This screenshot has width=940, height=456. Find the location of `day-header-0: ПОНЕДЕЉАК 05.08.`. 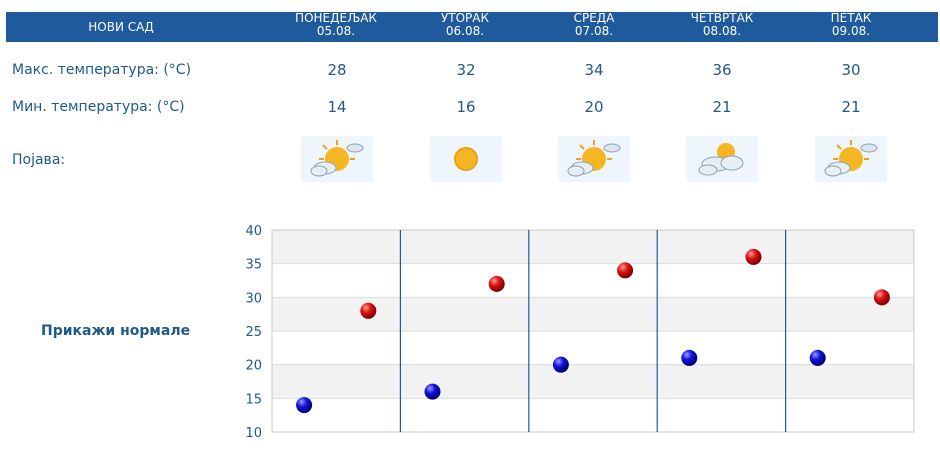

day-header-0: ПОНЕДЕЉАК 05.08. is located at coordinates (336, 27).